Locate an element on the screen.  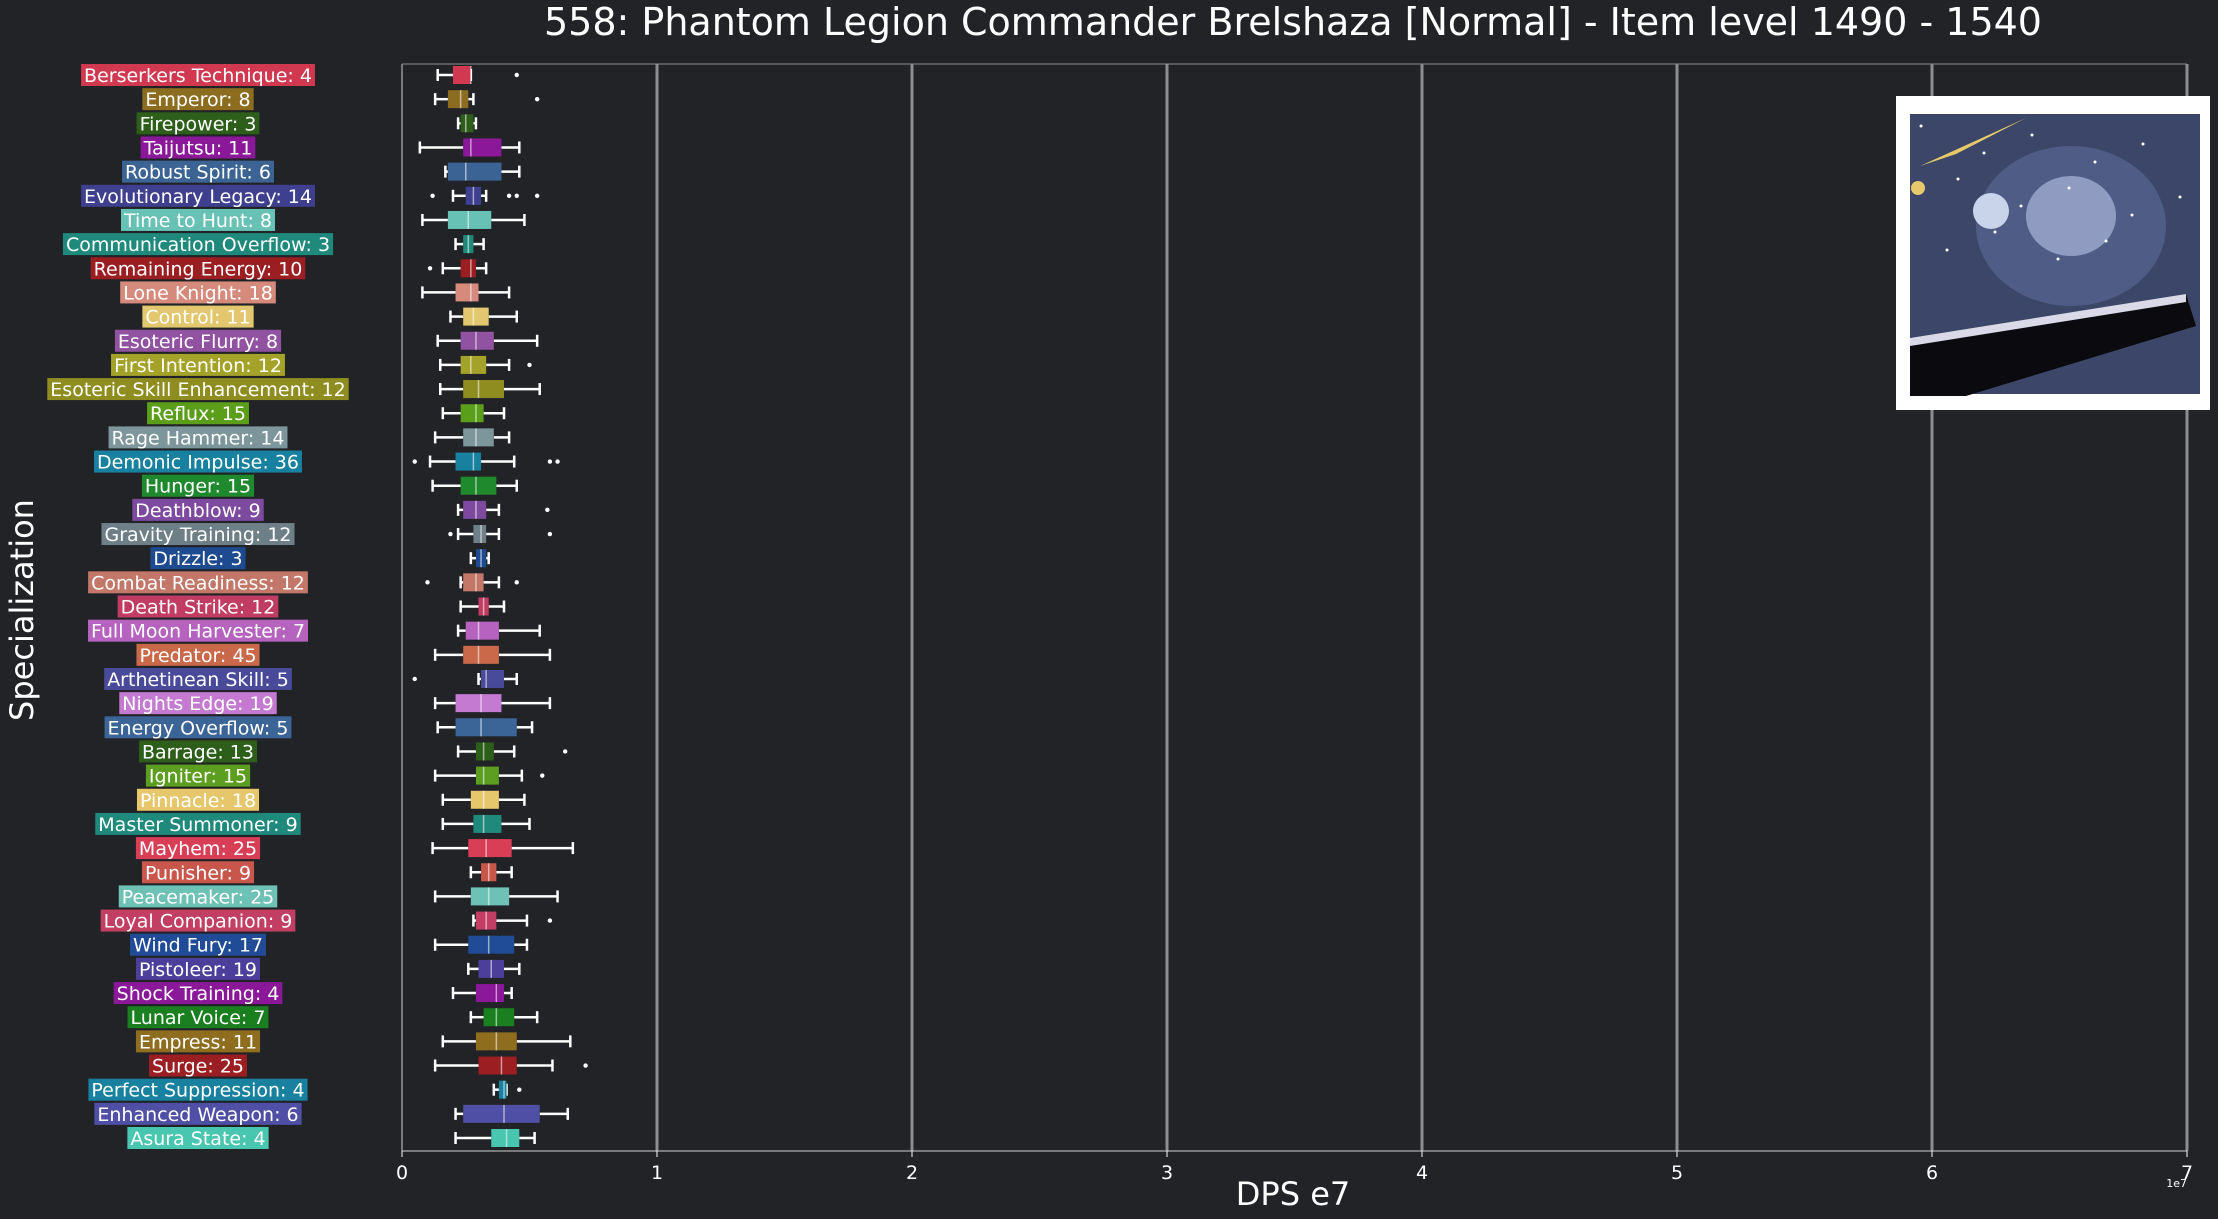
y-axis-title: Specialization is located at coordinates (22, 610).